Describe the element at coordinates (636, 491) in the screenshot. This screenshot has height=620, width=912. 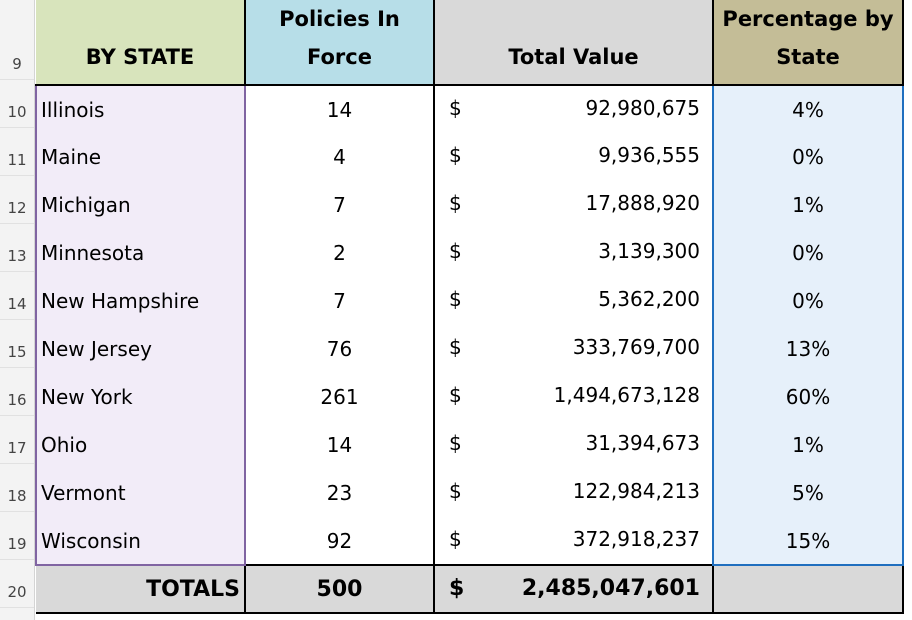
I see `value-amount: 122,984,213` at that location.